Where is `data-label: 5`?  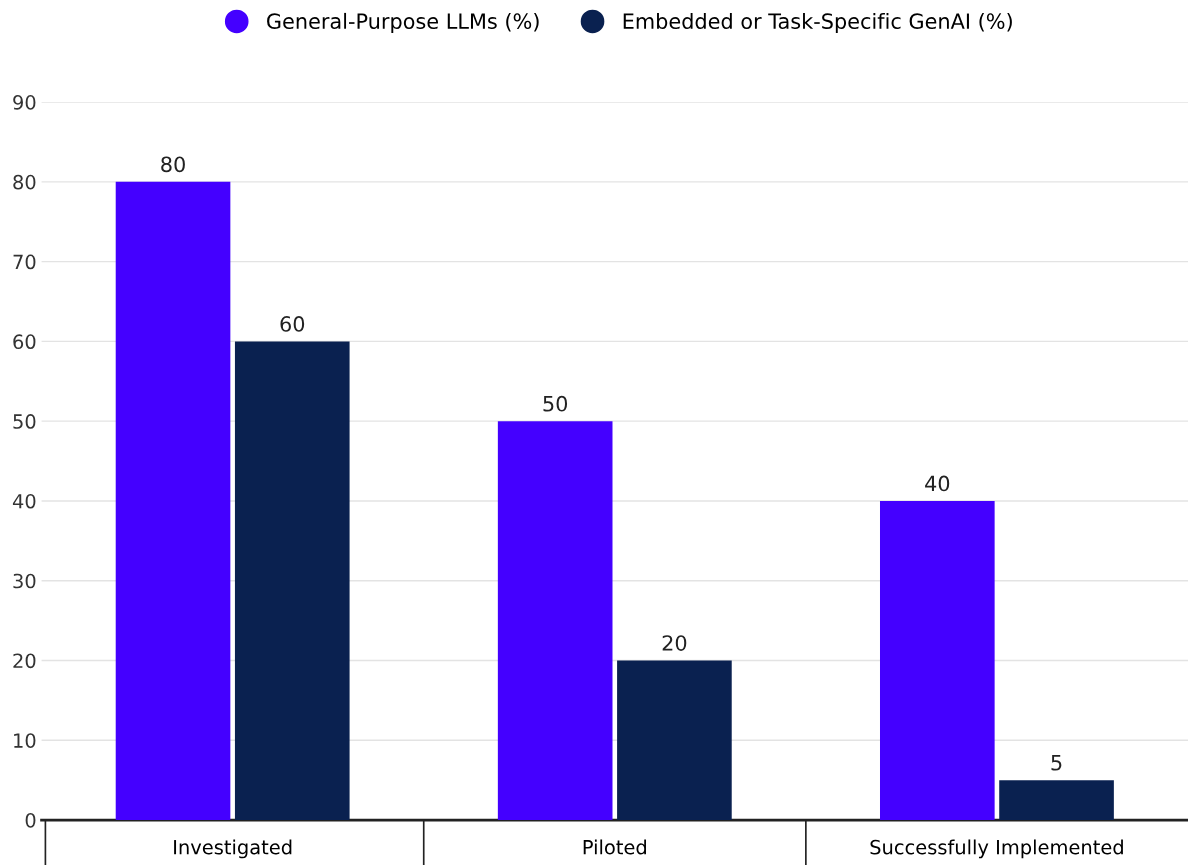 data-label: 5 is located at coordinates (1056, 763).